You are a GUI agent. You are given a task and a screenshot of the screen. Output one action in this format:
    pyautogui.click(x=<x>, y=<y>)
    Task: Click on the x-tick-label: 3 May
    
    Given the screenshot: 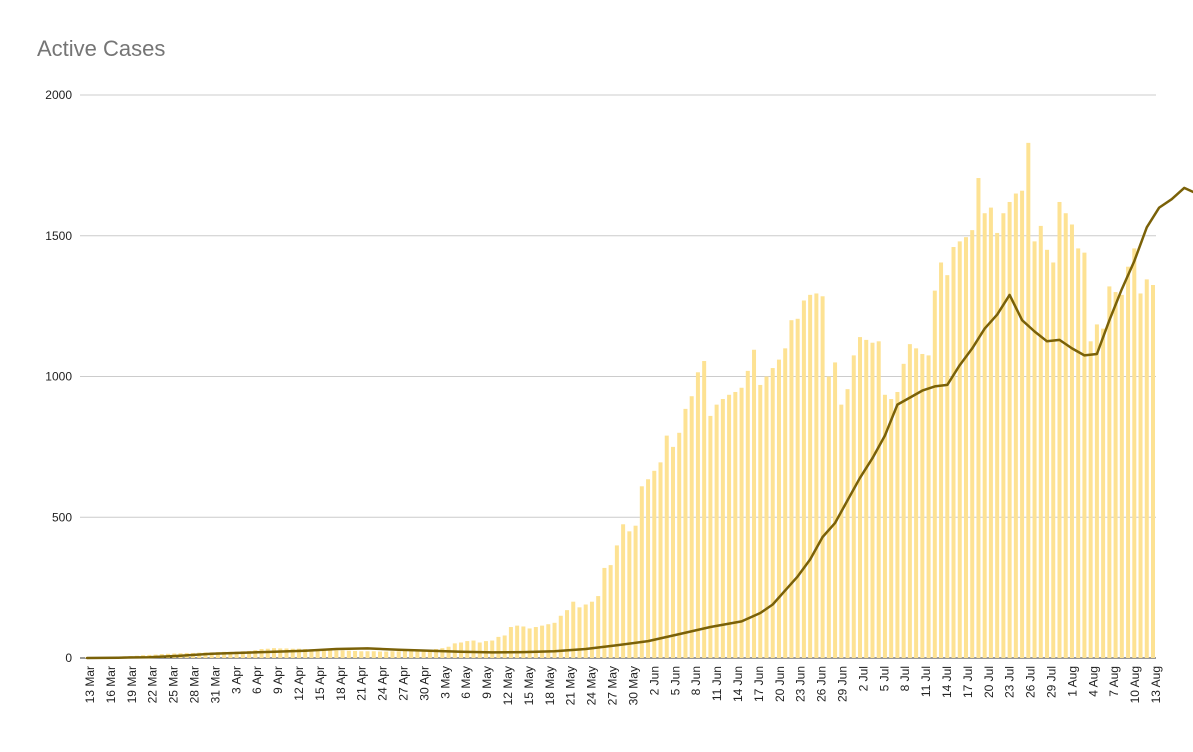 What is the action you would take?
    pyautogui.click(x=445, y=682)
    